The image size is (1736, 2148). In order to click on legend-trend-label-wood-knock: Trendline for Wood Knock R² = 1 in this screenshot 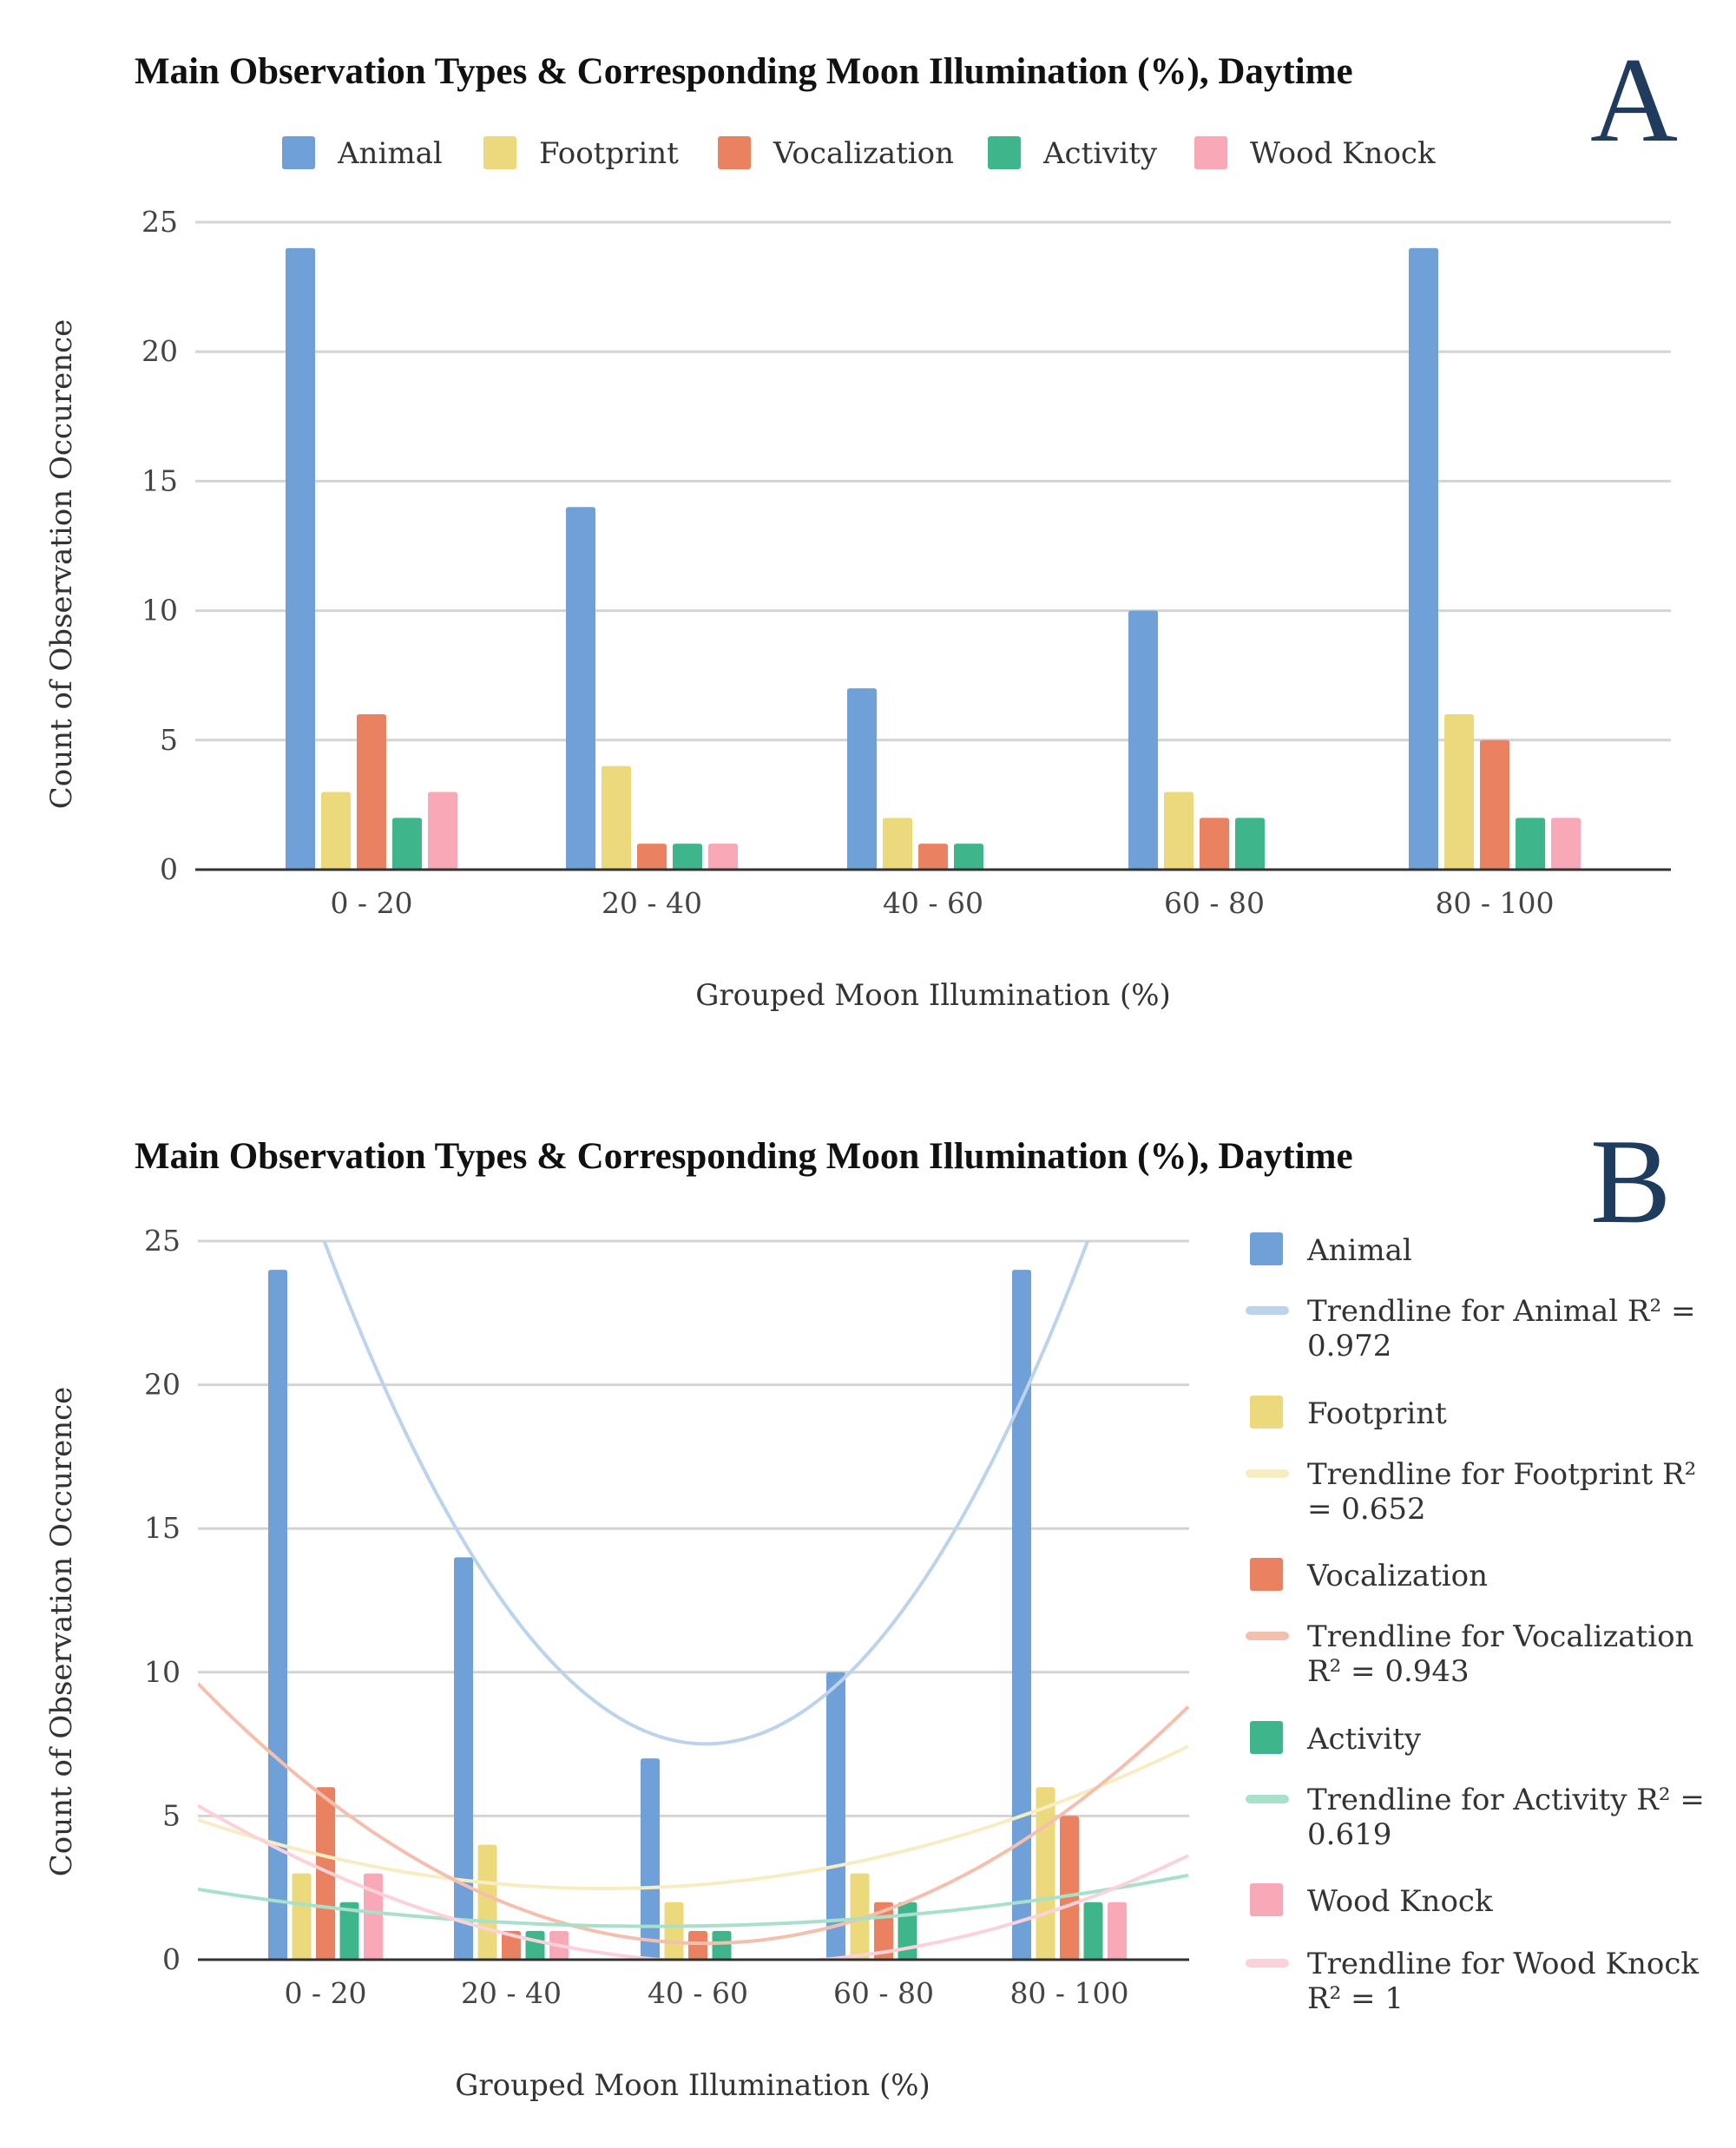, I will do `click(1507, 1981)`.